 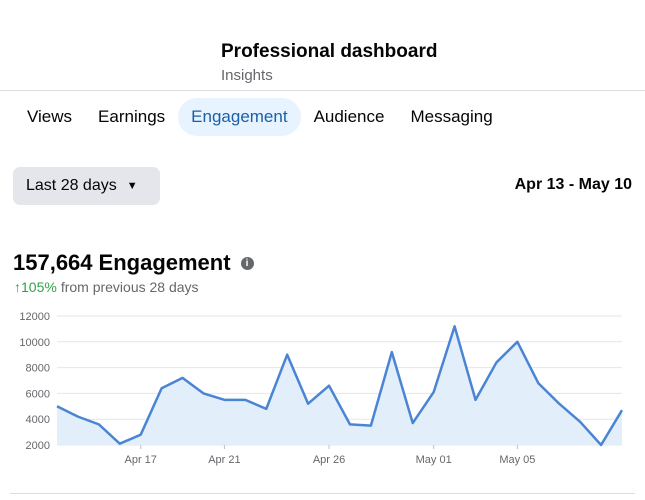 I want to click on date-range-dropdown-label: Last 28 days, so click(x=71, y=185).